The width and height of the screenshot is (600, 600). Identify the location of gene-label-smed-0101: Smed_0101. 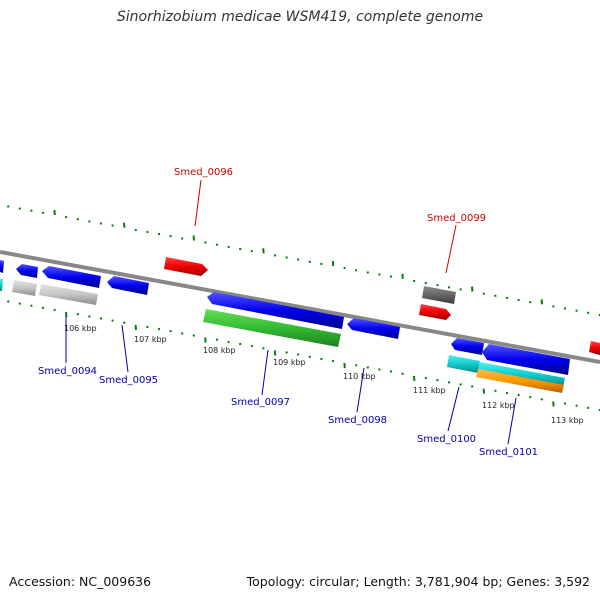
(508, 452).